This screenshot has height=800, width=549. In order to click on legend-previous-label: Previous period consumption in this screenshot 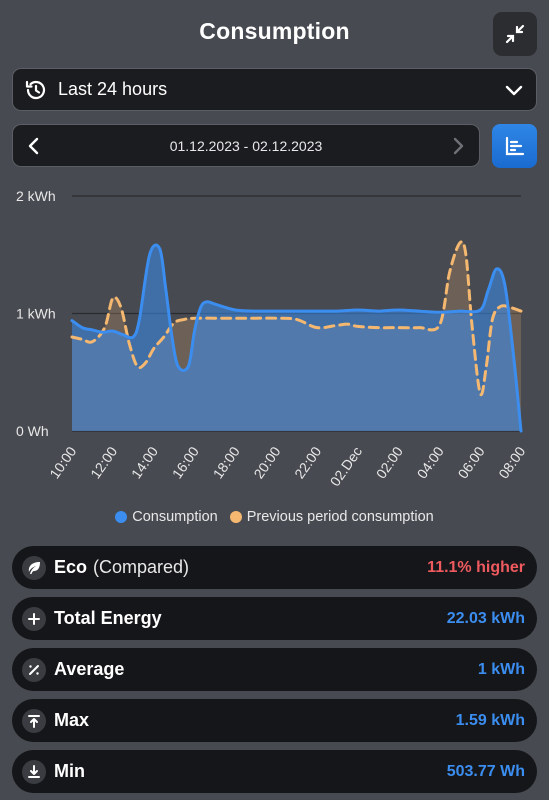, I will do `click(340, 517)`.